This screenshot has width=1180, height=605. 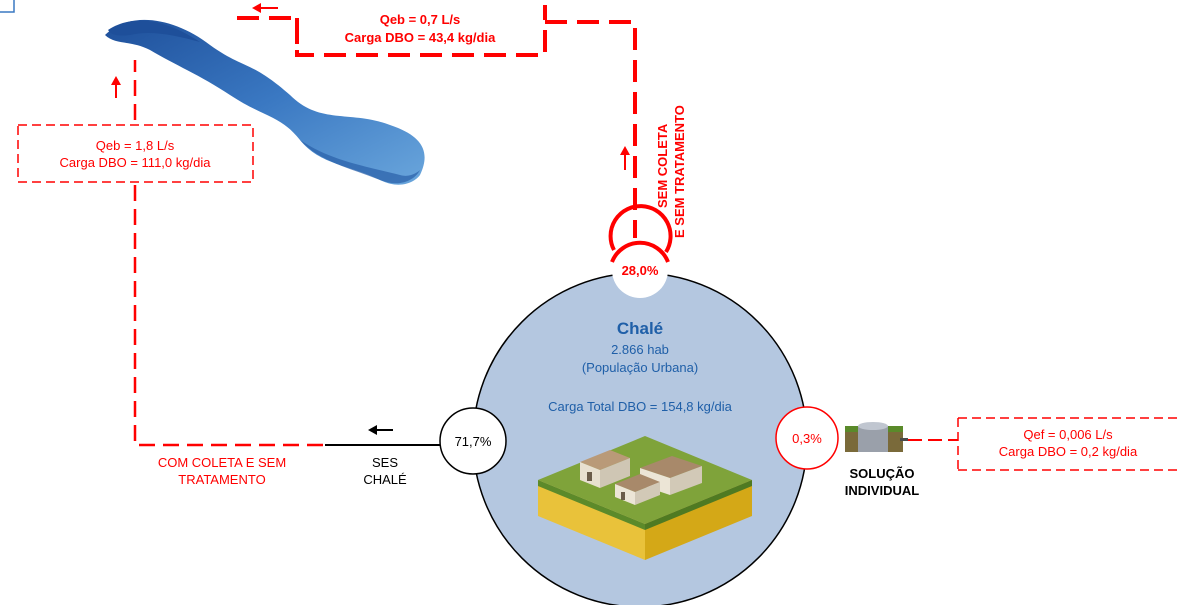 What do you see at coordinates (385, 462) in the screenshot?
I see `ses-label-line1: SES` at bounding box center [385, 462].